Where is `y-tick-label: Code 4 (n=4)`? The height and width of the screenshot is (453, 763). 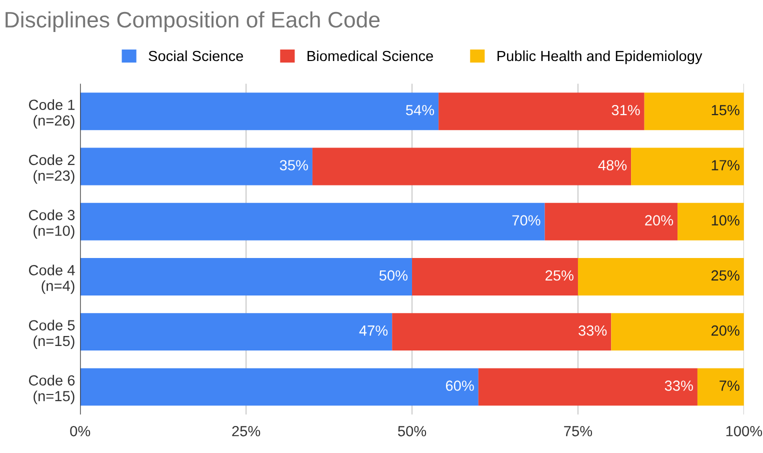 y-tick-label: Code 4 (n=4) is located at coordinates (51, 279).